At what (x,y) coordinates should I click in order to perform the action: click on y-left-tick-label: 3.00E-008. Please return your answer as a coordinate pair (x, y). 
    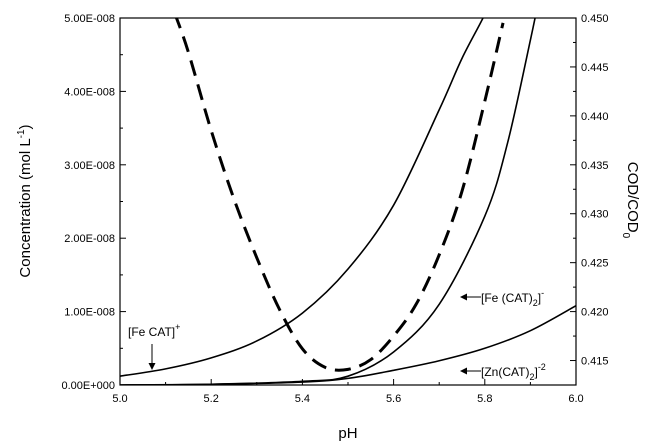
    Looking at the image, I should click on (89, 166).